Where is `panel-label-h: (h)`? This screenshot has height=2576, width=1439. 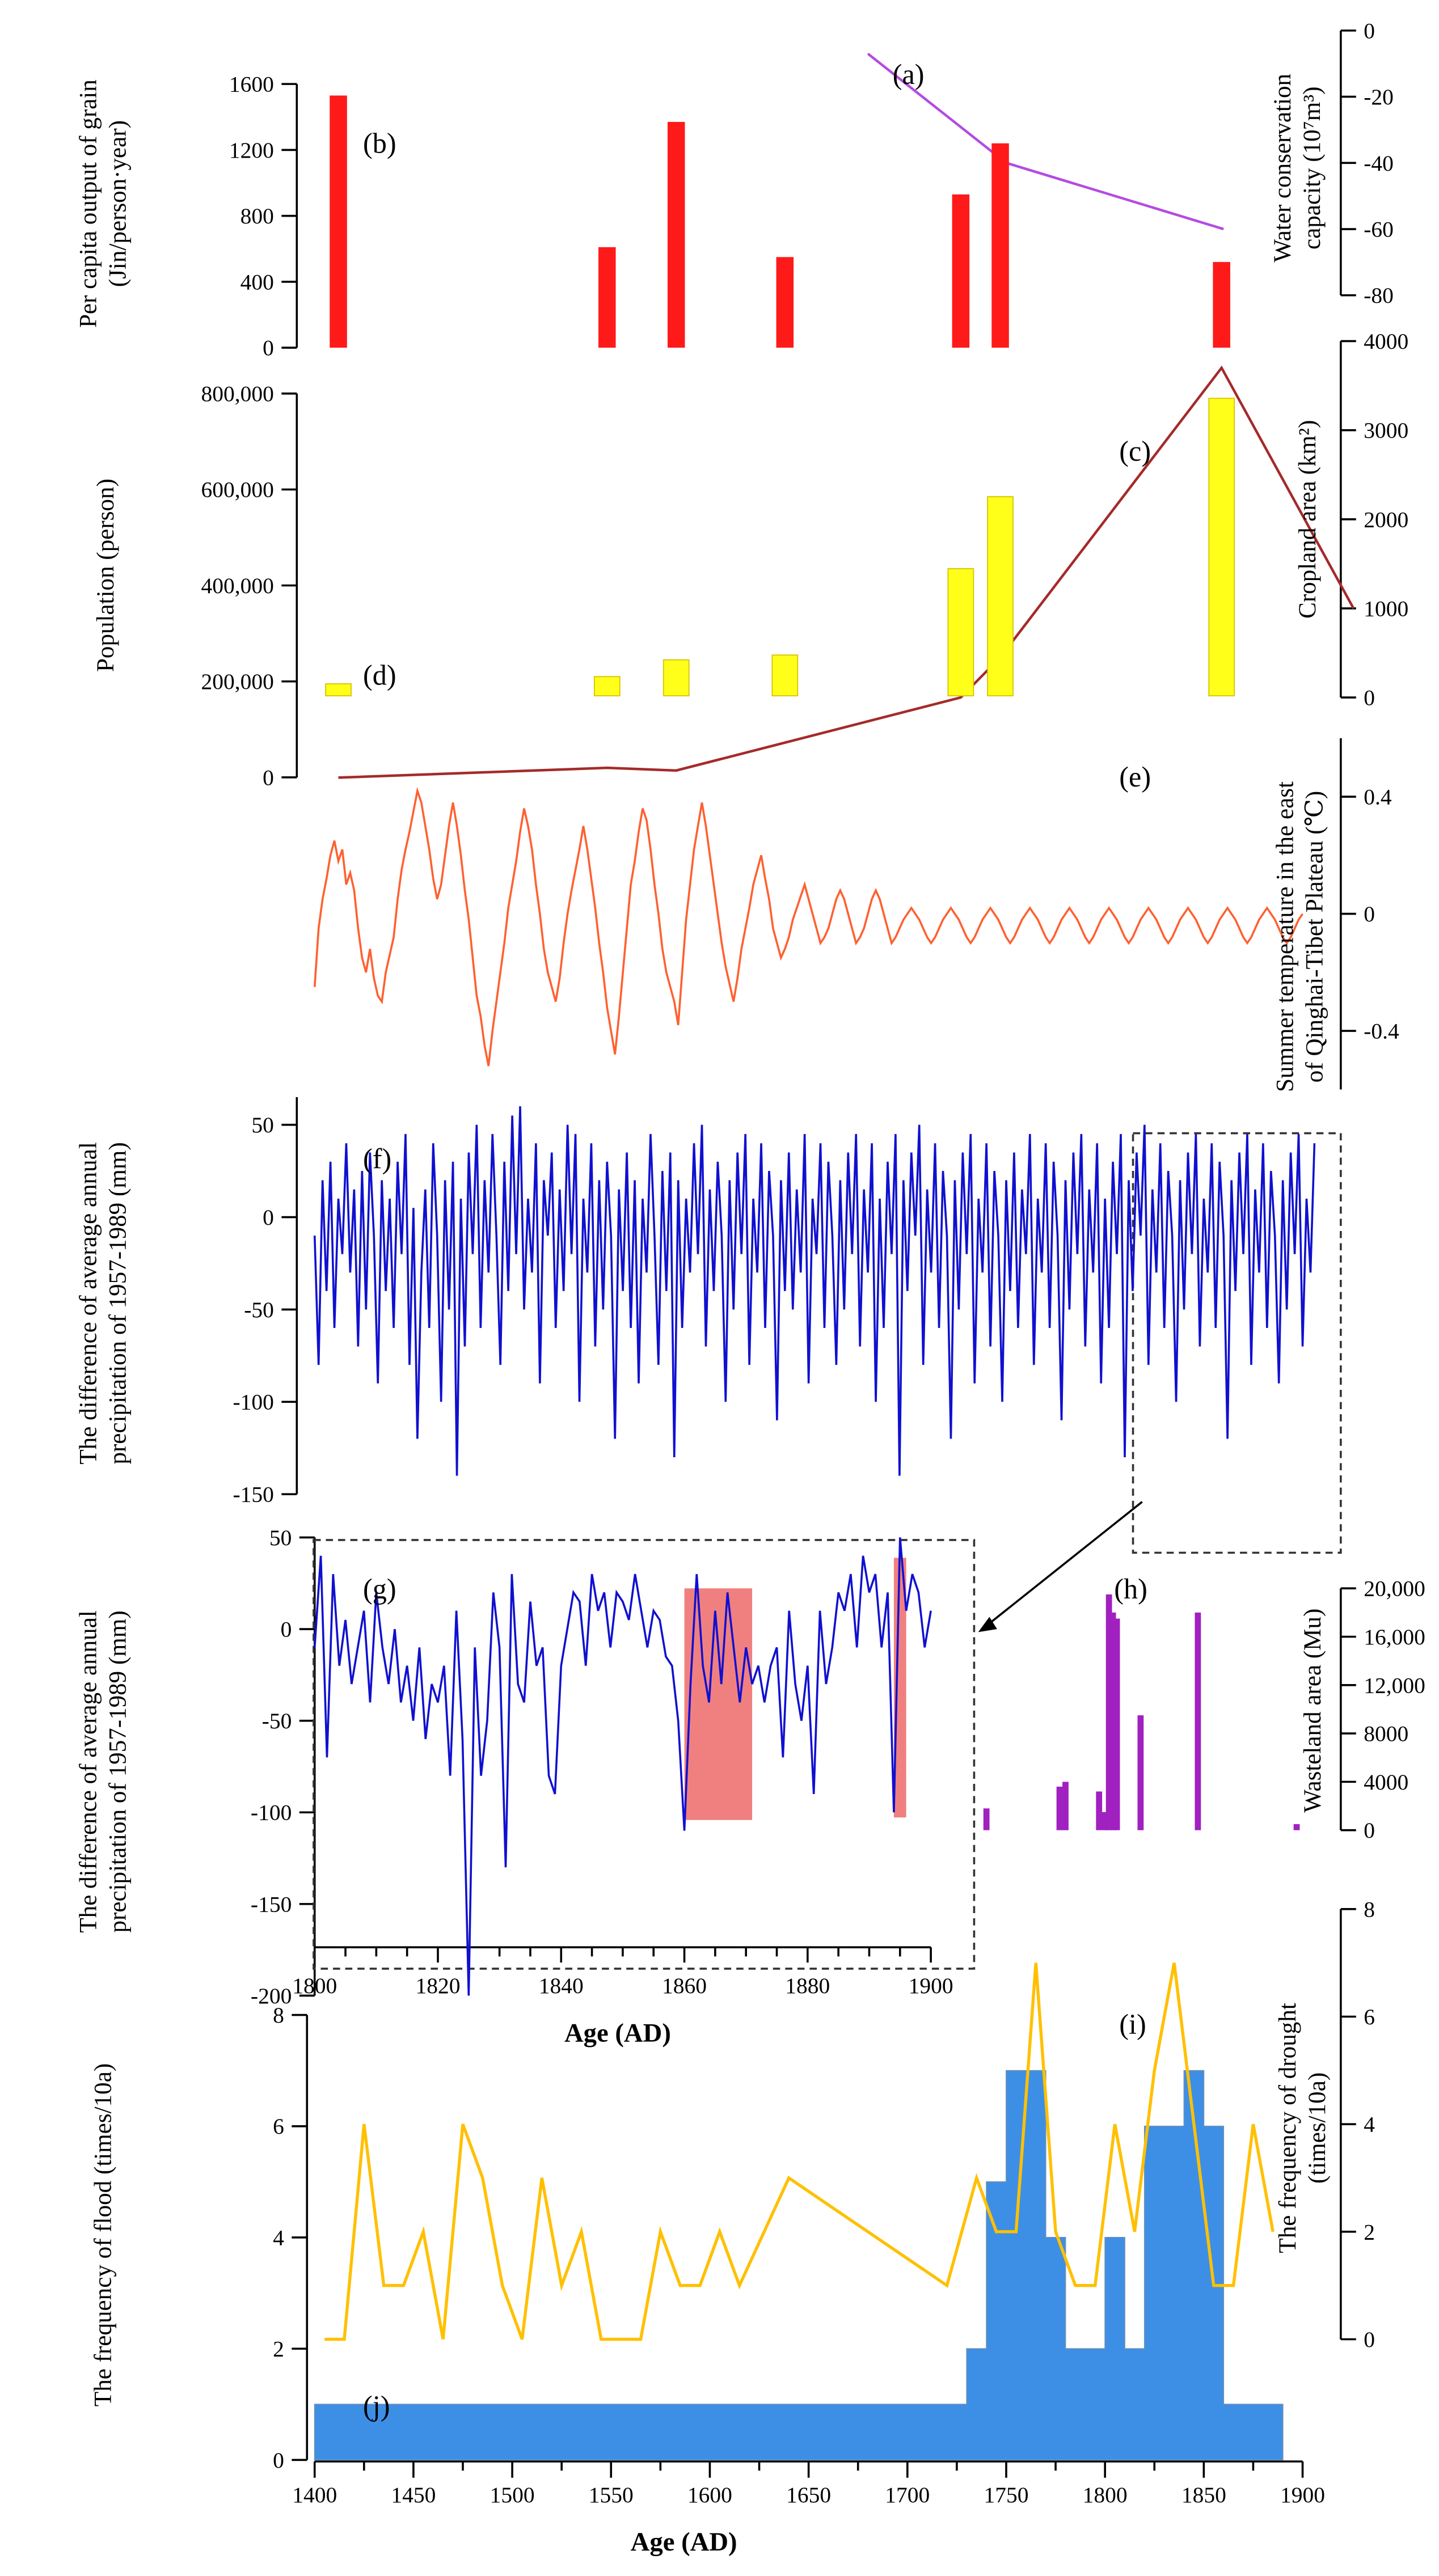 panel-label-h: (h) is located at coordinates (1130, 1589).